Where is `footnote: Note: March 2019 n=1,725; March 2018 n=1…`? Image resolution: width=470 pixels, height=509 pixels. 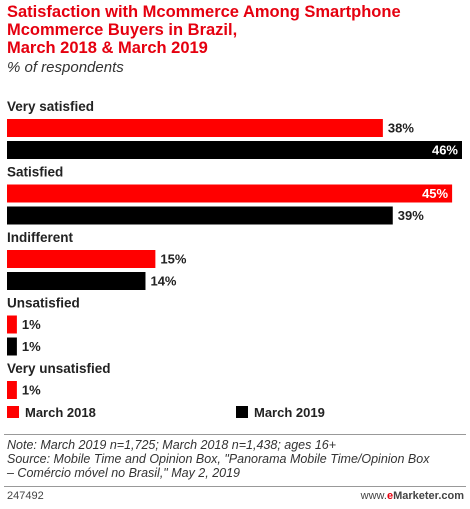 footnote: Note: March 2019 n=1,725; March 2018 n=1… is located at coordinates (236, 459).